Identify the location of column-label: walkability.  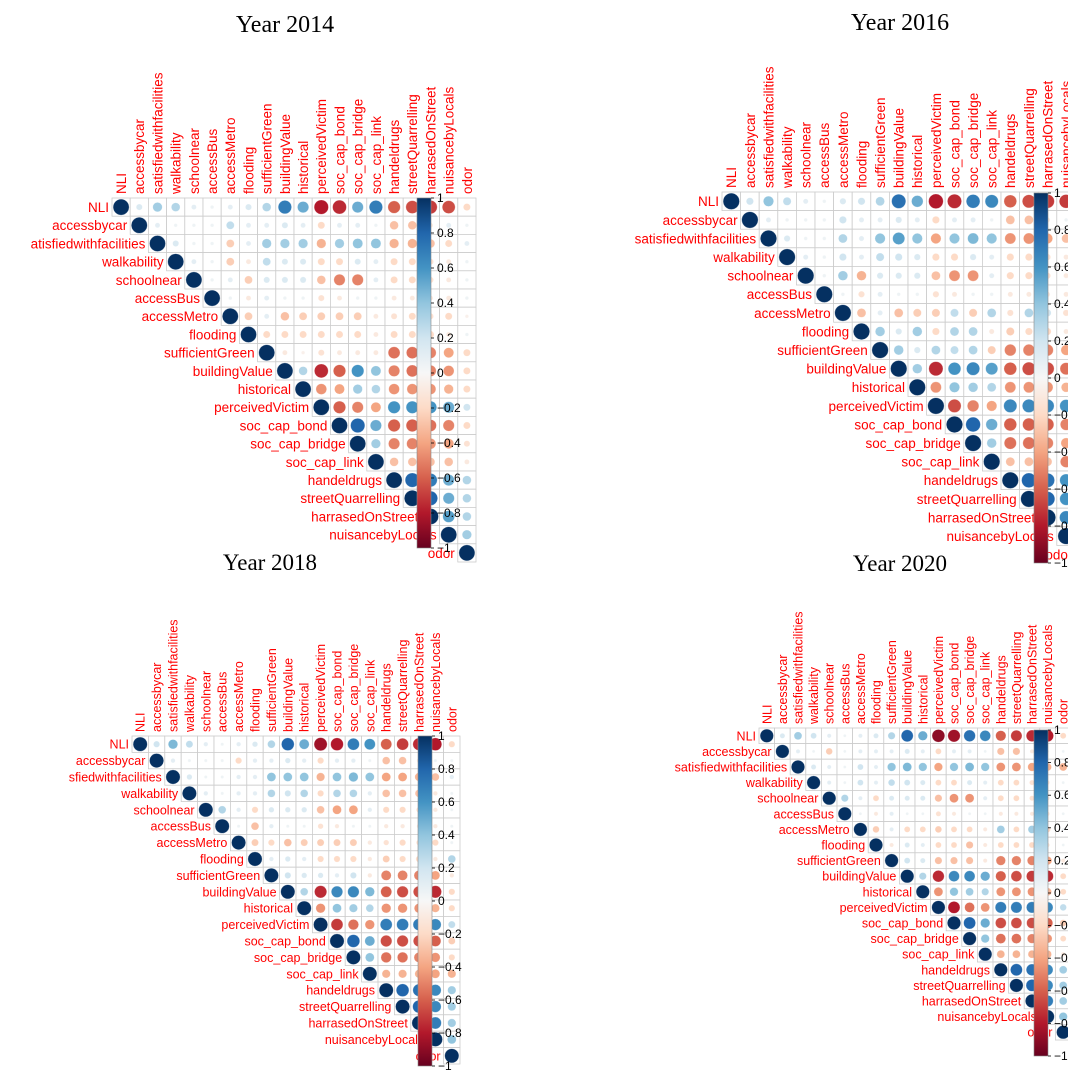
(787, 157).